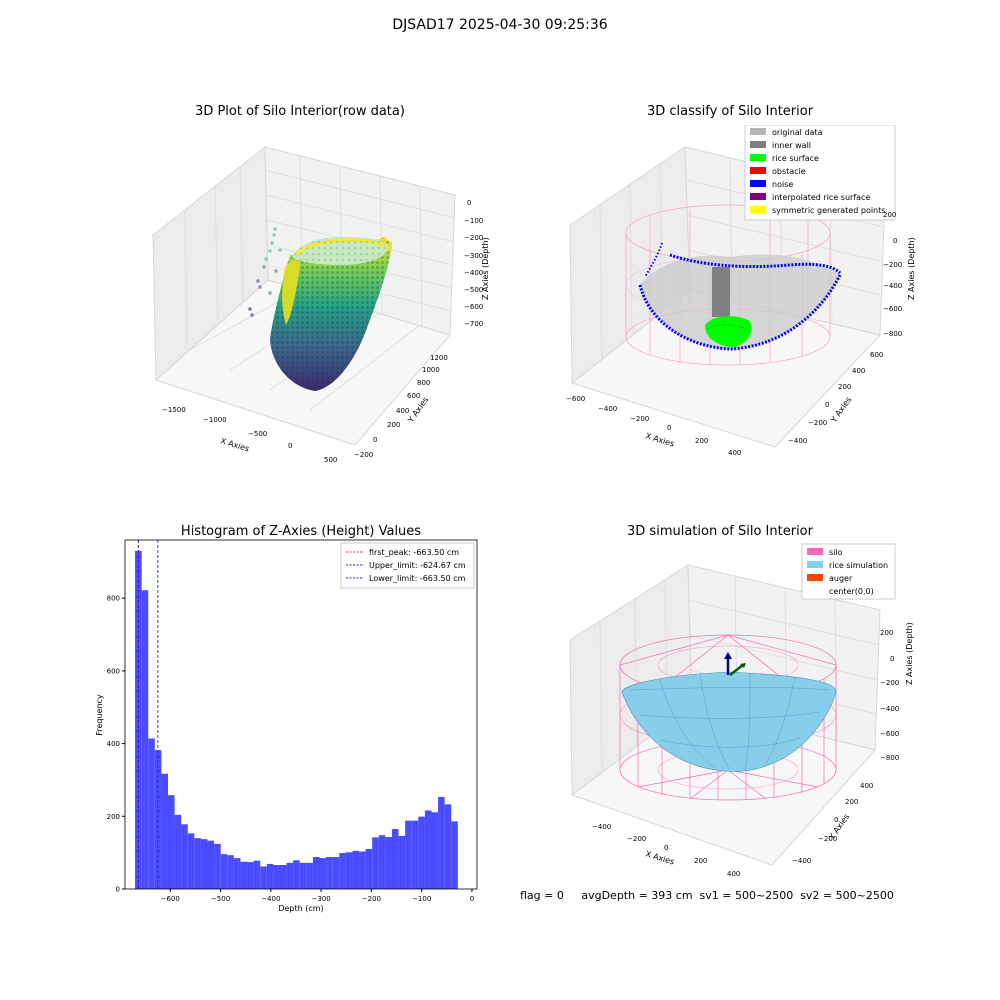 The width and height of the screenshot is (1000, 1000). I want to click on panel3-title: Histogram of Z-Axies (Height) Values, so click(301, 531).